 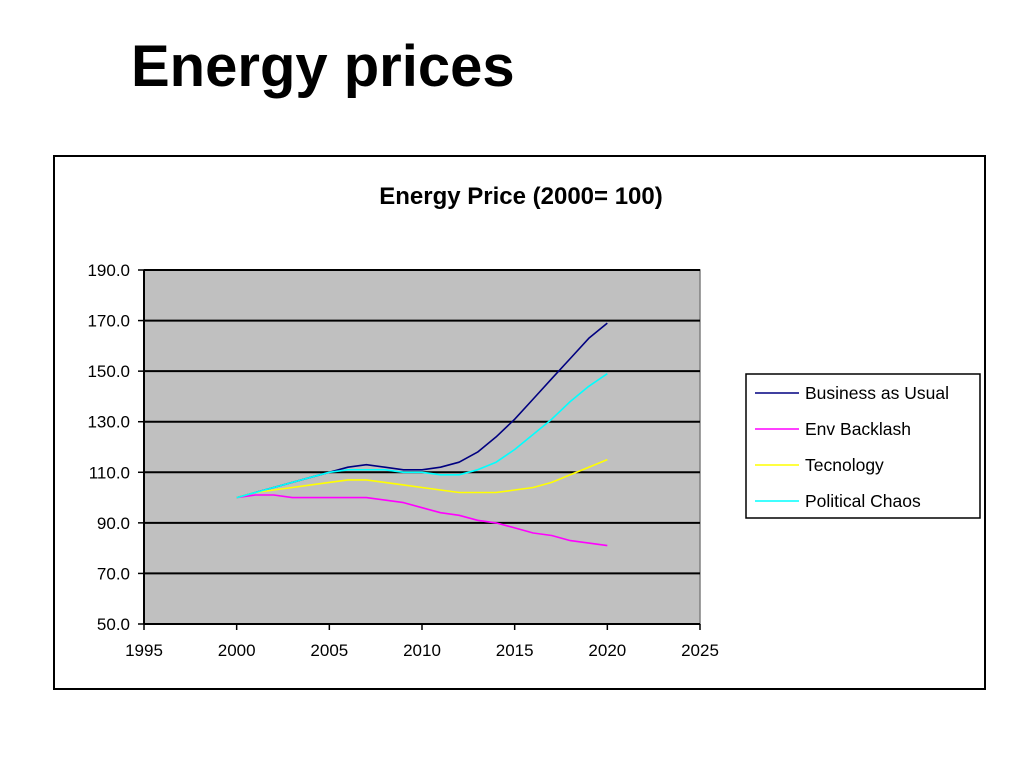 I want to click on y-axis-ticks: 50.0 70.0 90.0 110.0 130.0 150.0 170.0 190.0, so click(x=115, y=447).